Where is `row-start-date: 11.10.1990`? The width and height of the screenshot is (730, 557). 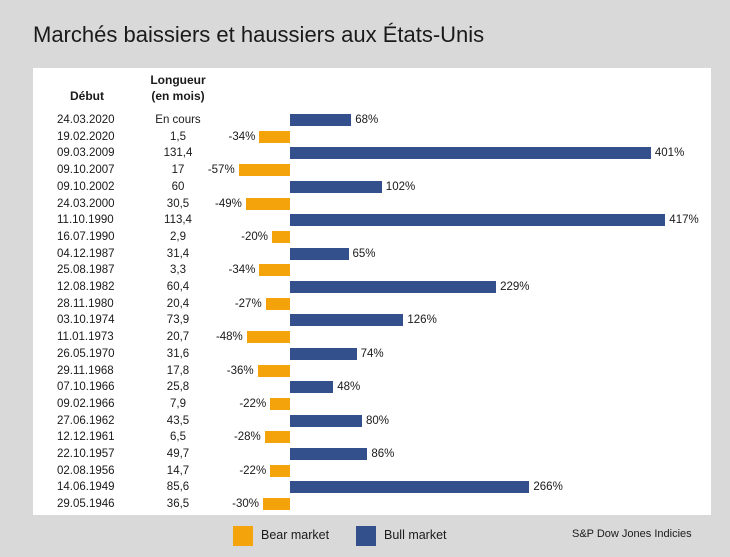
row-start-date: 11.10.1990 is located at coordinates (85, 220).